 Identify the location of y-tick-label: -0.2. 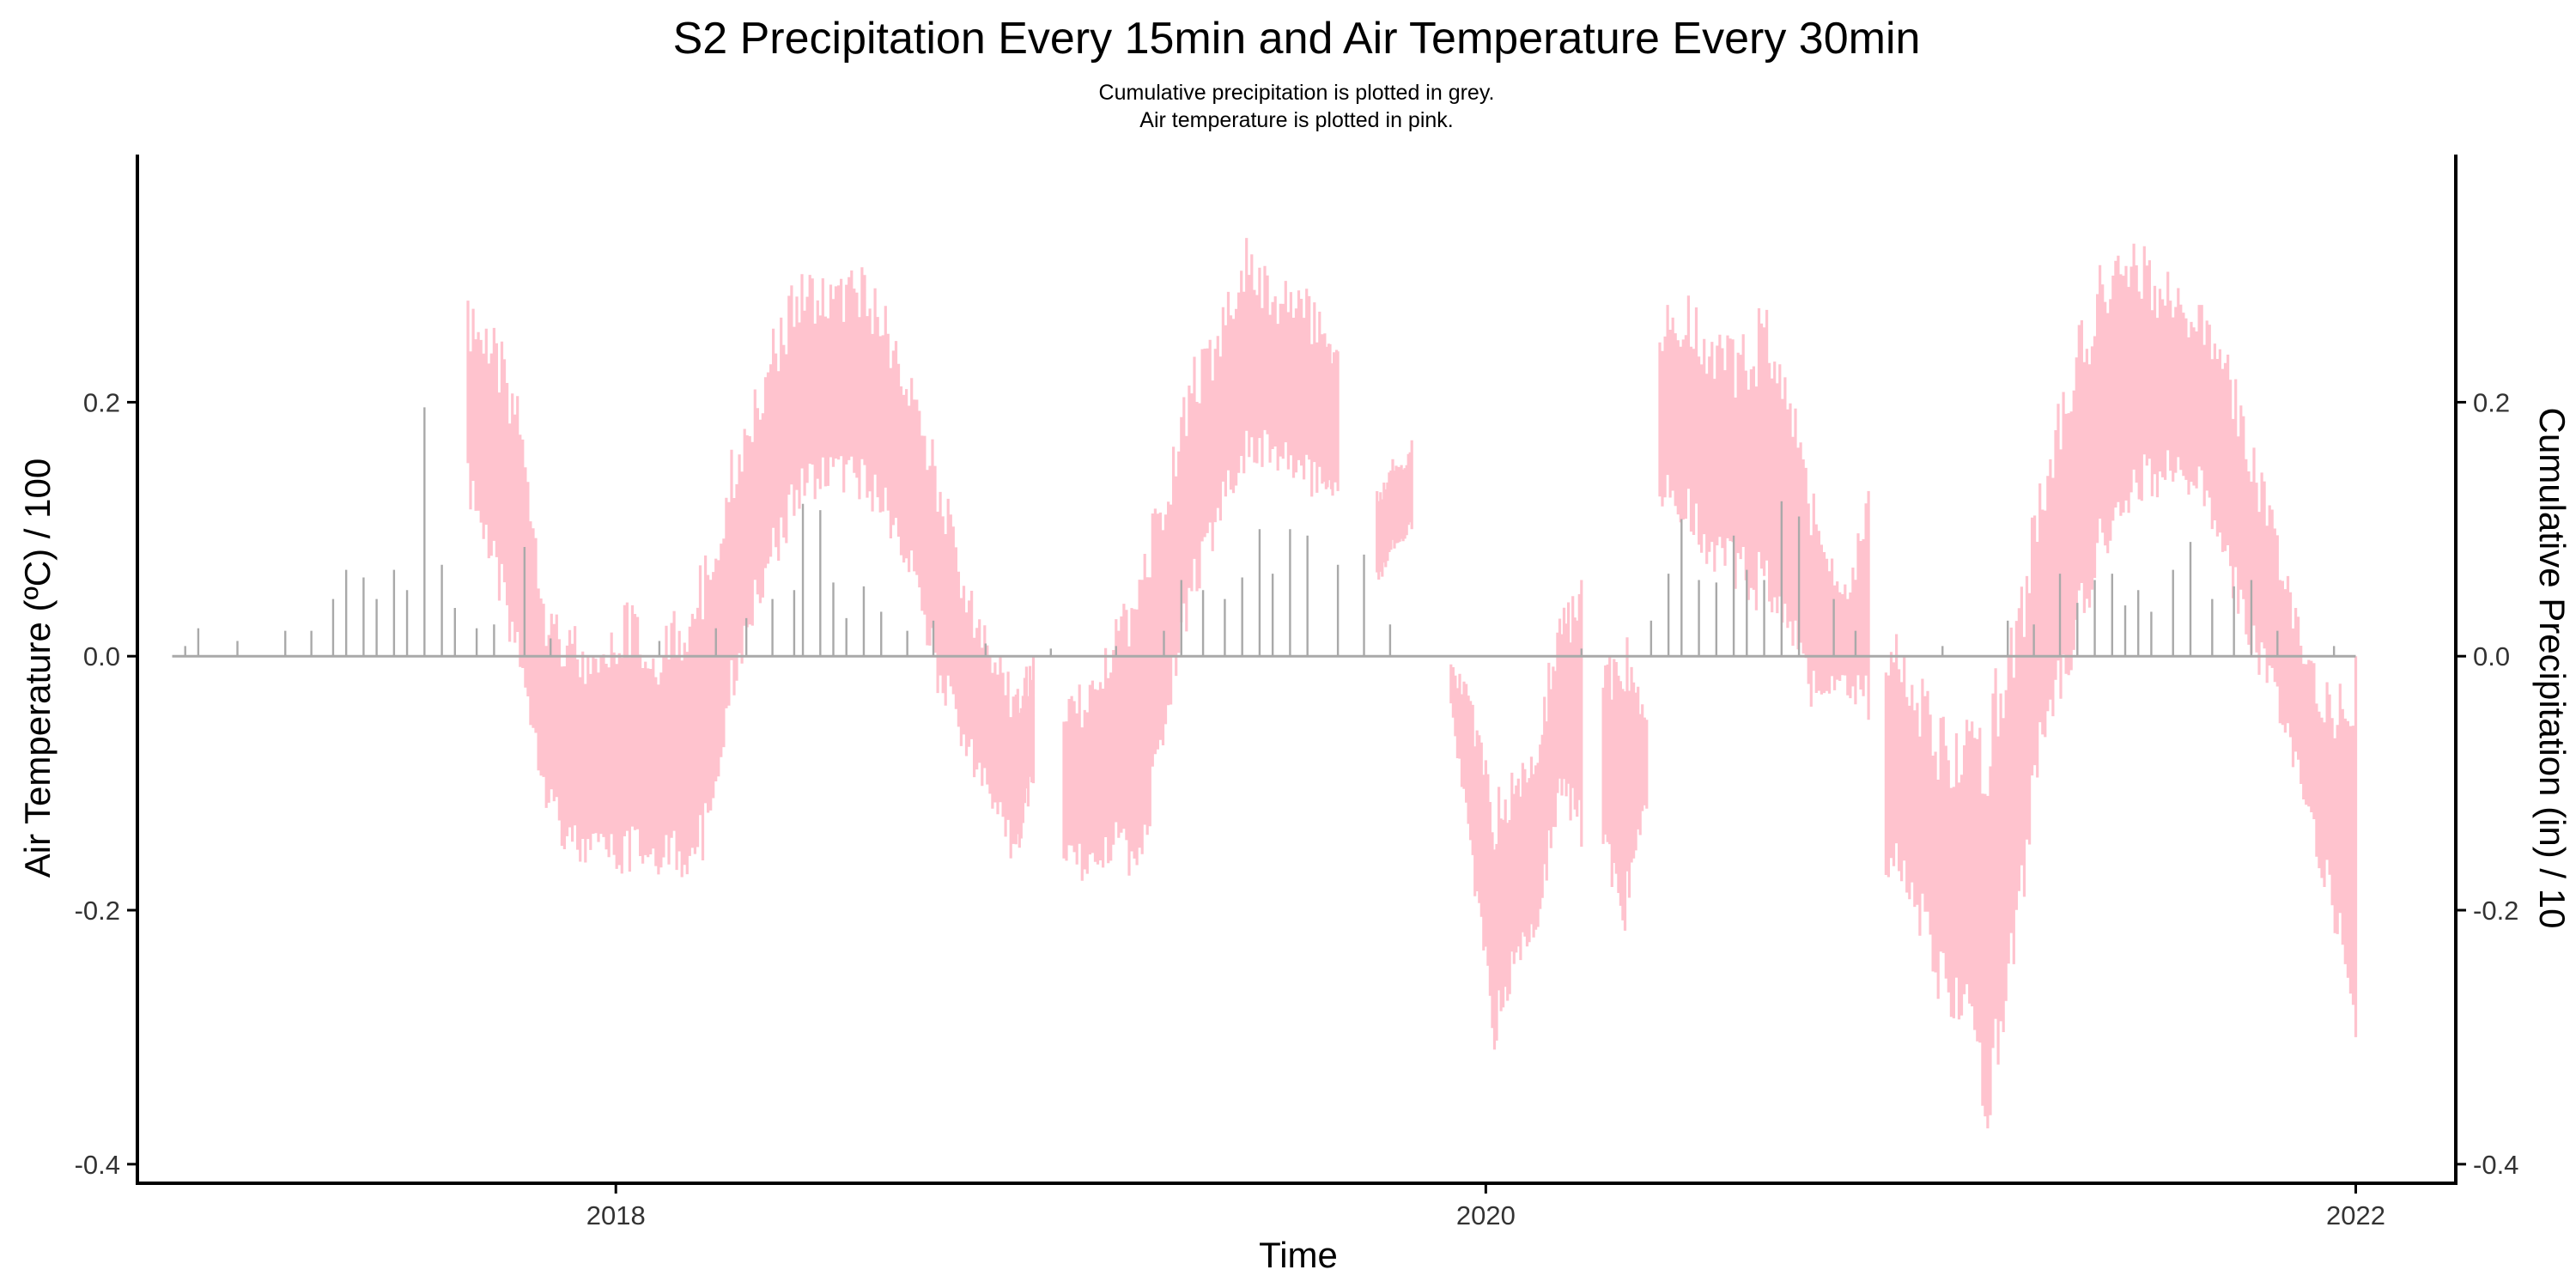
(98, 911).